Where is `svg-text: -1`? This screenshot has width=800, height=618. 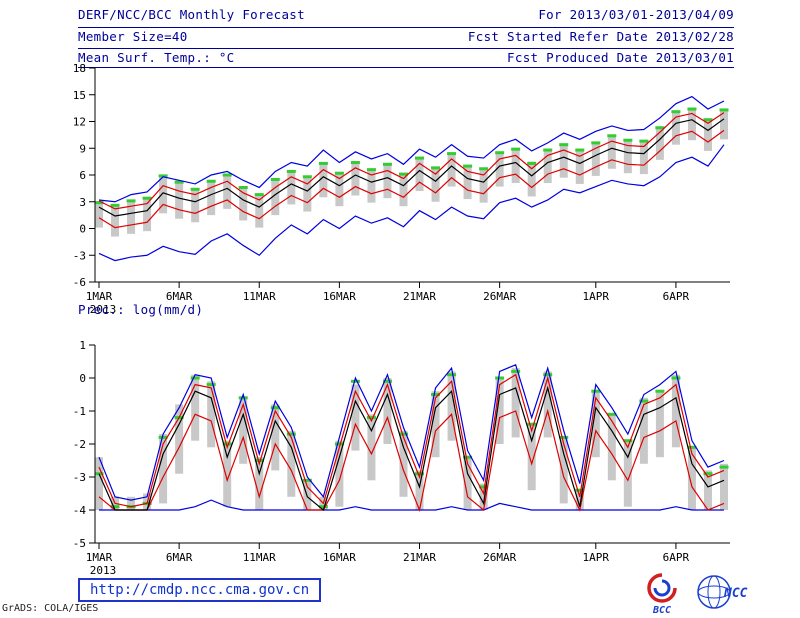 svg-text: -1 is located at coordinates (79, 411).